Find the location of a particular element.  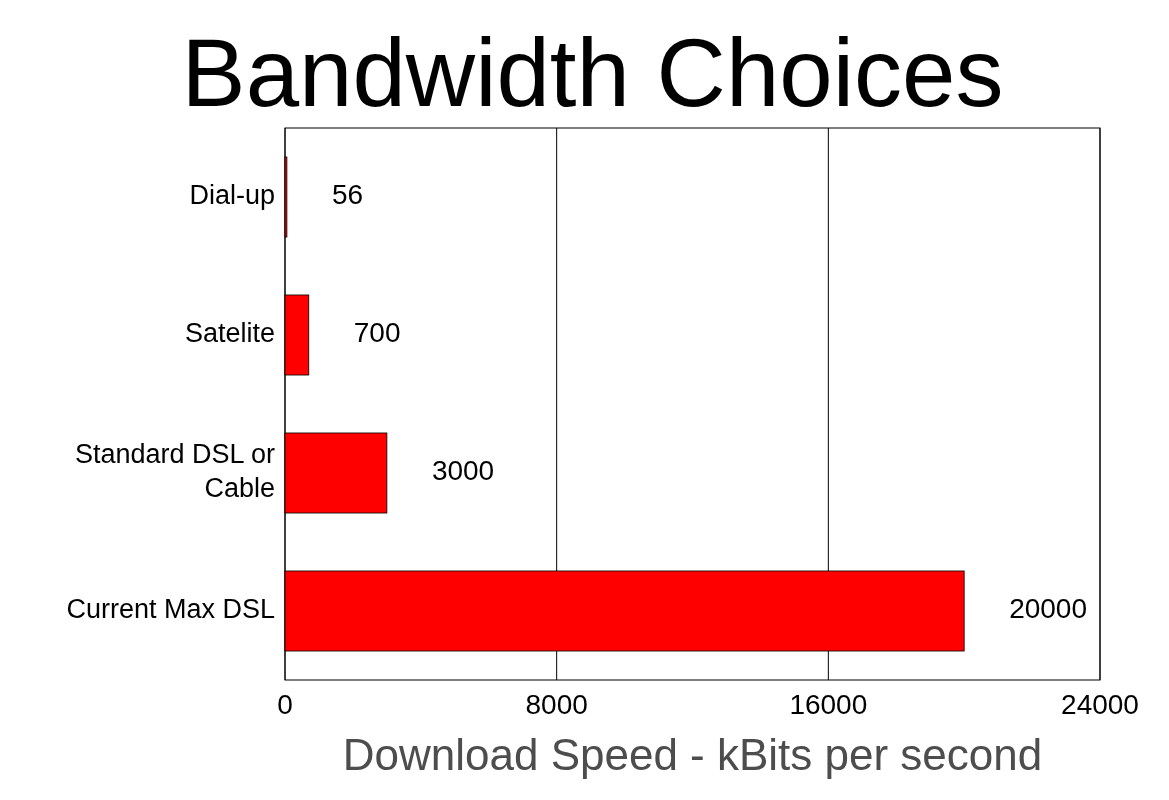

x-tick-label: 0 is located at coordinates (285, 704).